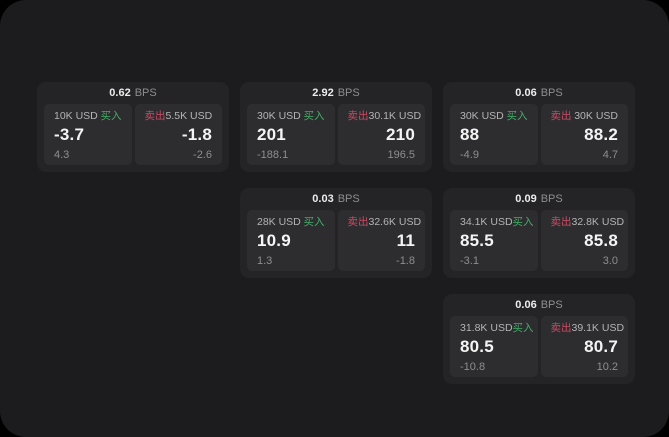 Image resolution: width=669 pixels, height=437 pixels. What do you see at coordinates (265, 261) in the screenshot?
I see `buy-sub-value: 1.3` at bounding box center [265, 261].